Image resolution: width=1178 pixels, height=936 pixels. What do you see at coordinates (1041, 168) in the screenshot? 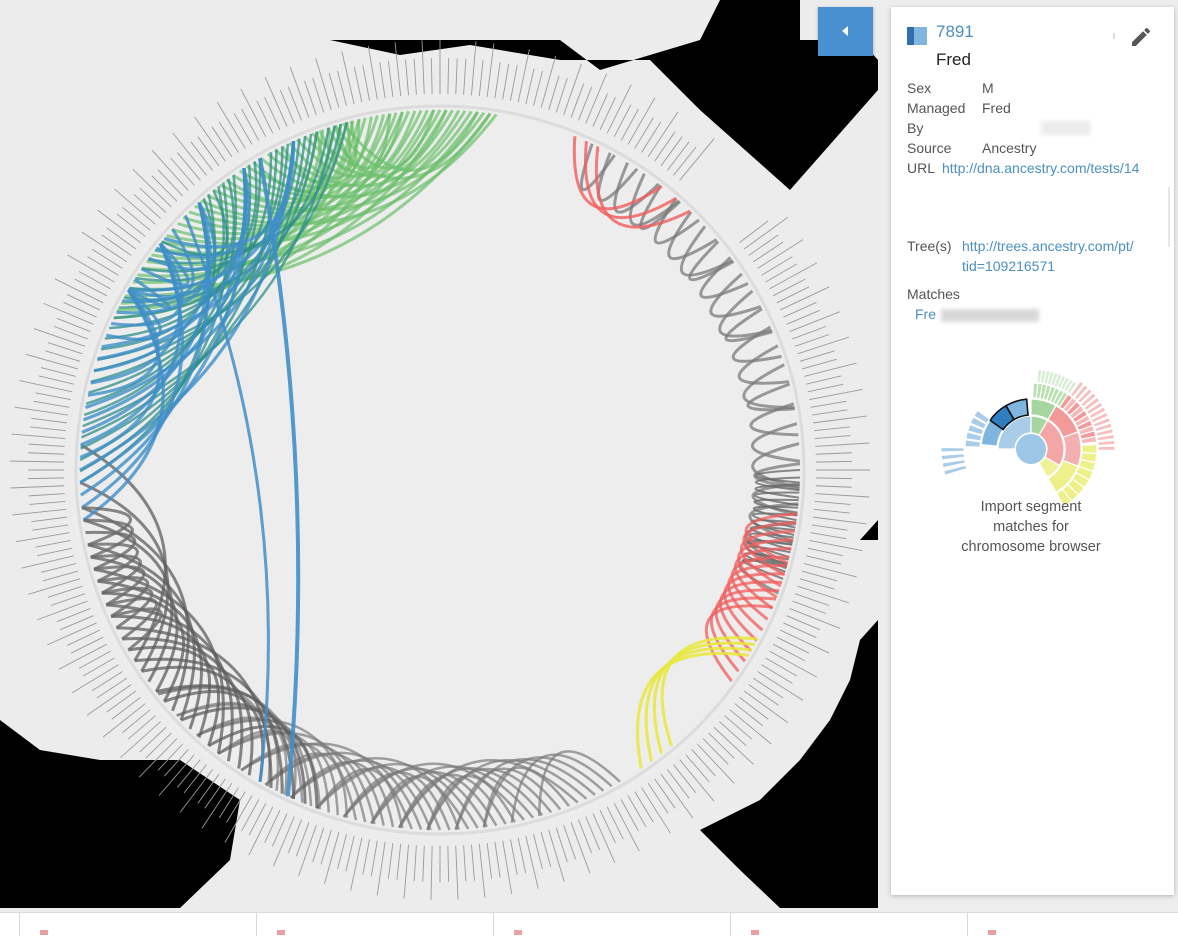
I see `url-link: http://dna.ancestry.com/tests/14` at bounding box center [1041, 168].